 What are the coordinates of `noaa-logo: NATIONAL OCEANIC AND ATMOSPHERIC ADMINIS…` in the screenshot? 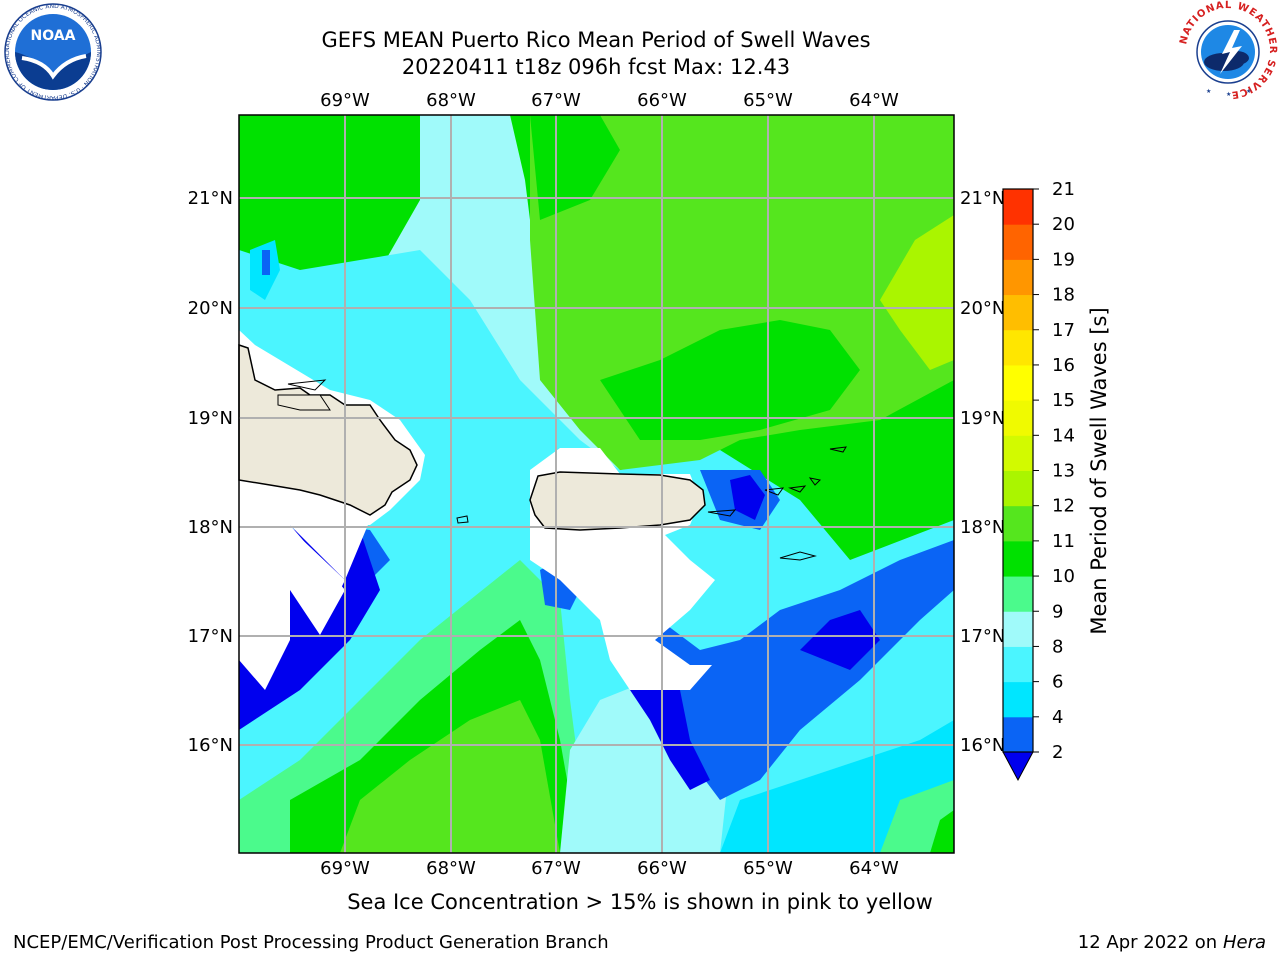 It's located at (52, 53).